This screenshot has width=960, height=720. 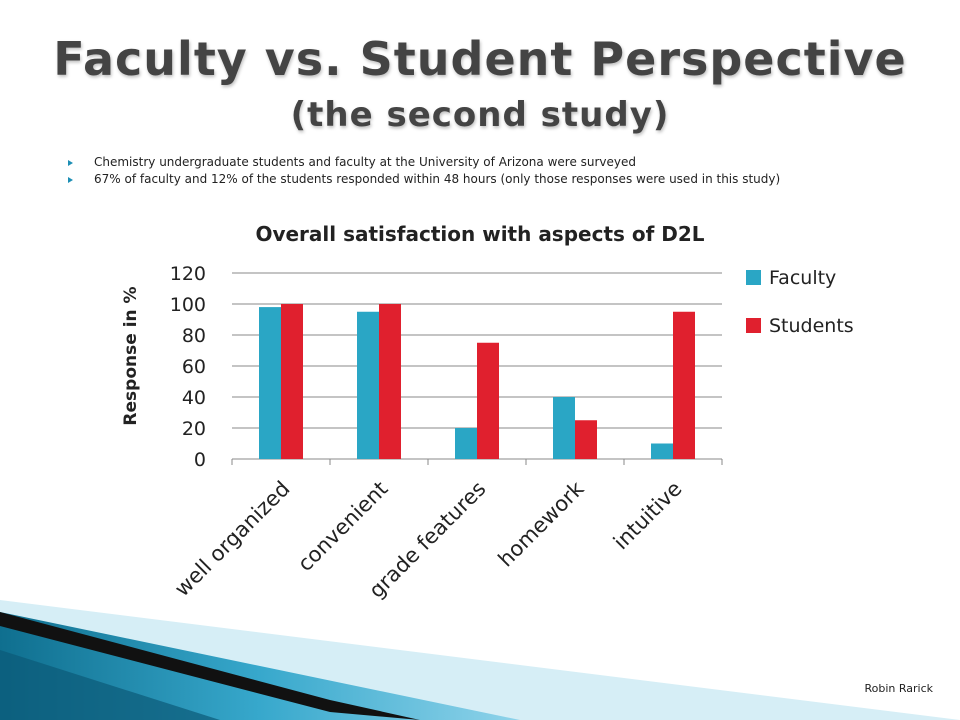 What do you see at coordinates (479, 234) in the screenshot?
I see `chart-title: Overall satisfaction with aspects of D2L` at bounding box center [479, 234].